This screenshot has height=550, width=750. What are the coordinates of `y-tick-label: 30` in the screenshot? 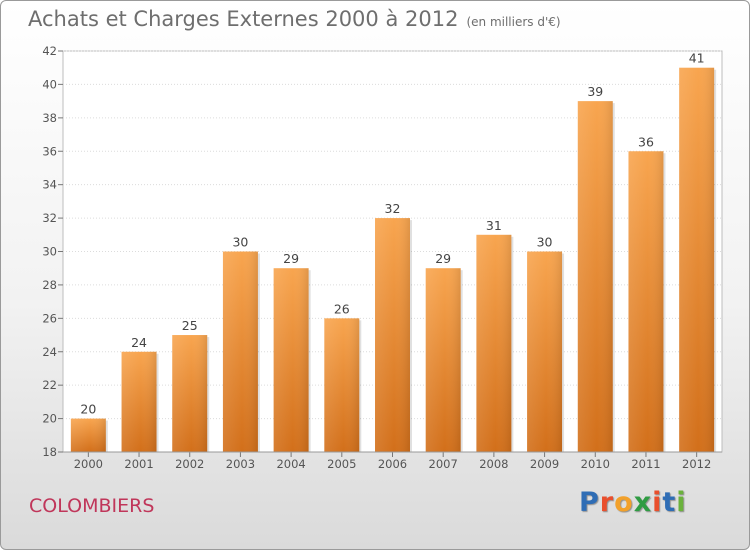 It's located at (49, 252).